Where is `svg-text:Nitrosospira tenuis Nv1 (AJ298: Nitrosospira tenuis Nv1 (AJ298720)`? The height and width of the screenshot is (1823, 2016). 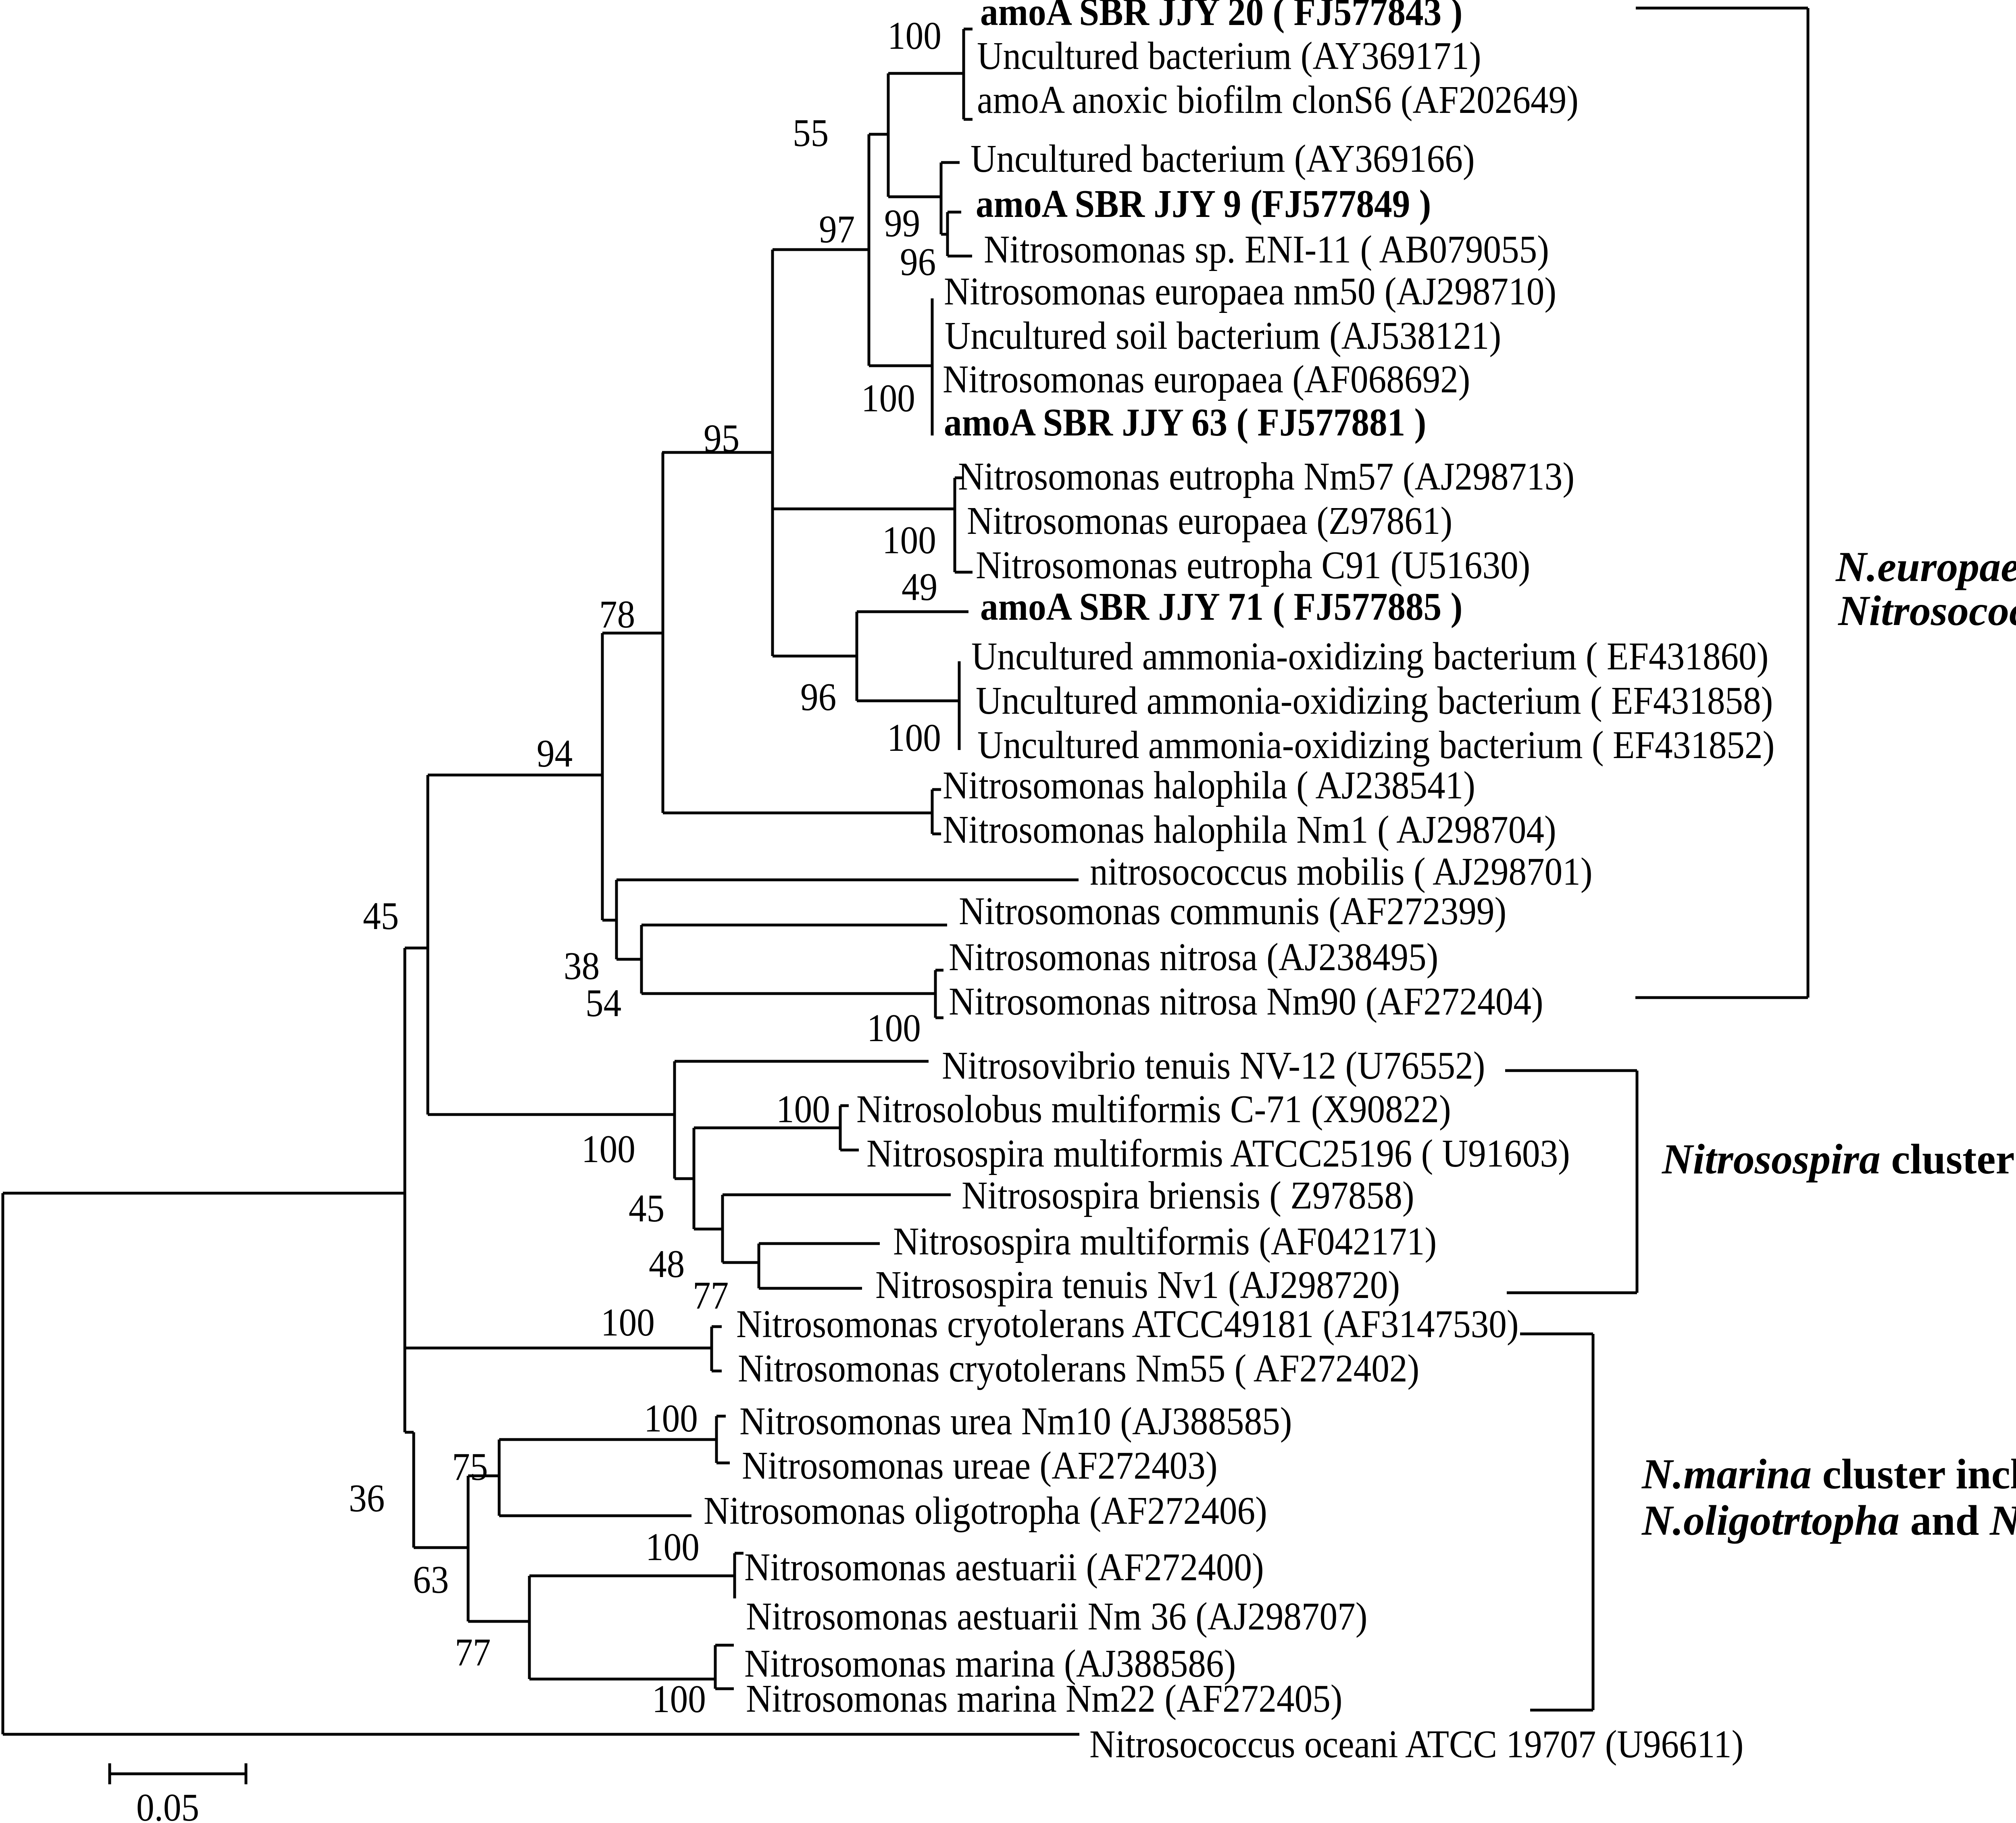 svg-text:Nitrosospira tenuis Nv1 (AJ298: Nitrosospira tenuis Nv1 (AJ298720) is located at coordinates (1137, 1285).